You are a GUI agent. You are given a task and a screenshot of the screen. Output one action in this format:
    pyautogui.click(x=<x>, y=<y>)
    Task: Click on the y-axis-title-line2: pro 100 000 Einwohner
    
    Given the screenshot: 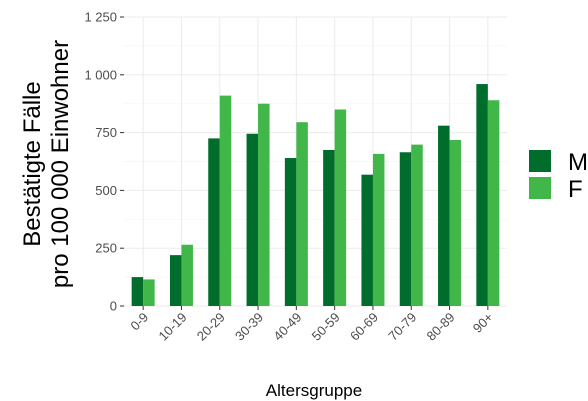 What is the action you would take?
    pyautogui.click(x=60, y=164)
    